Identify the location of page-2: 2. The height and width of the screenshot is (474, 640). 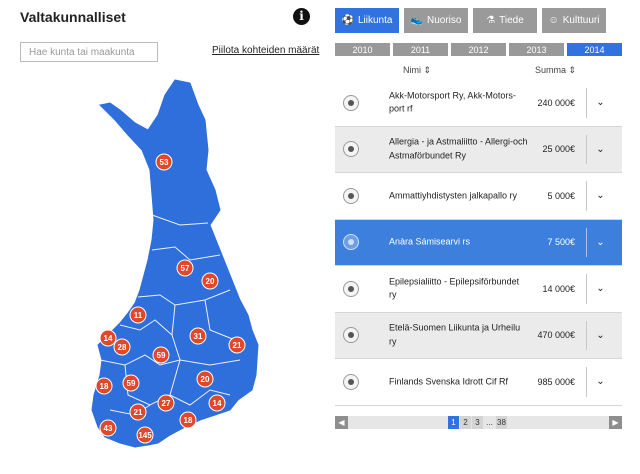
(465, 422).